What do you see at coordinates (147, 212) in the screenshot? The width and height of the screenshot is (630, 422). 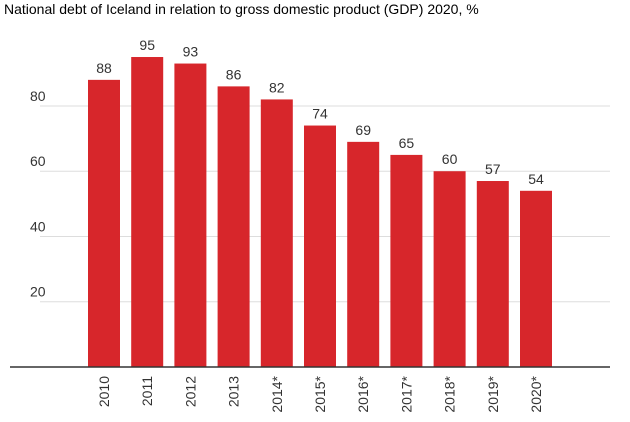 I see `bar-2011` at bounding box center [147, 212].